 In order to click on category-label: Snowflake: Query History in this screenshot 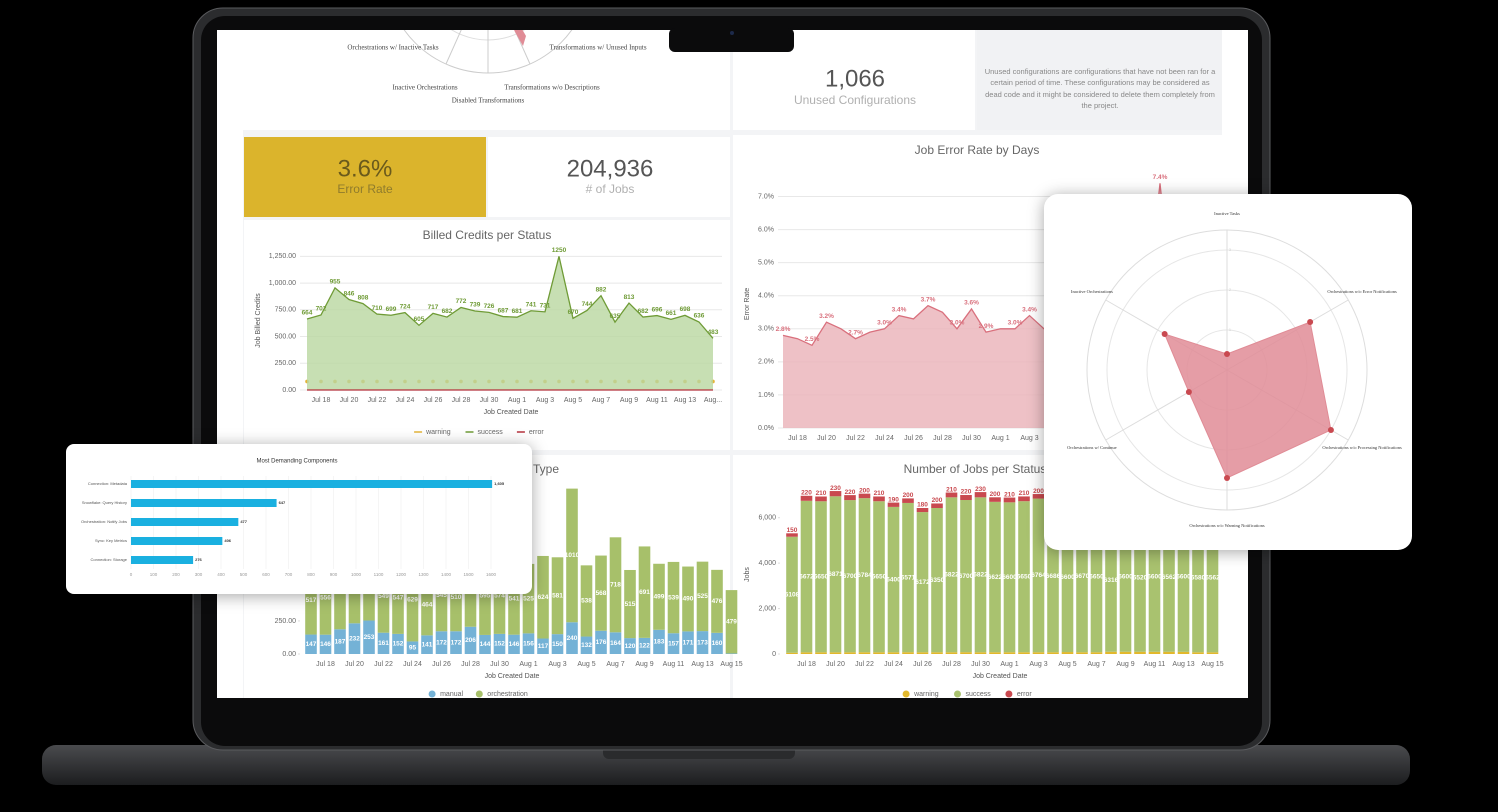, I will do `click(104, 502)`.